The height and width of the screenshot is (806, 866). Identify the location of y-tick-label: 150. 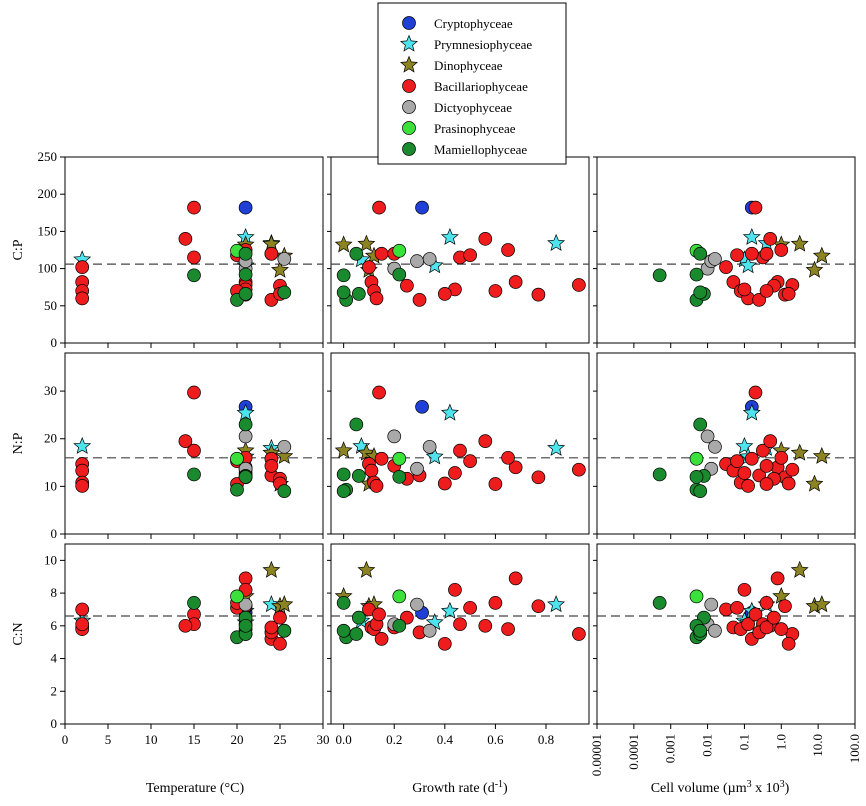
(48, 230).